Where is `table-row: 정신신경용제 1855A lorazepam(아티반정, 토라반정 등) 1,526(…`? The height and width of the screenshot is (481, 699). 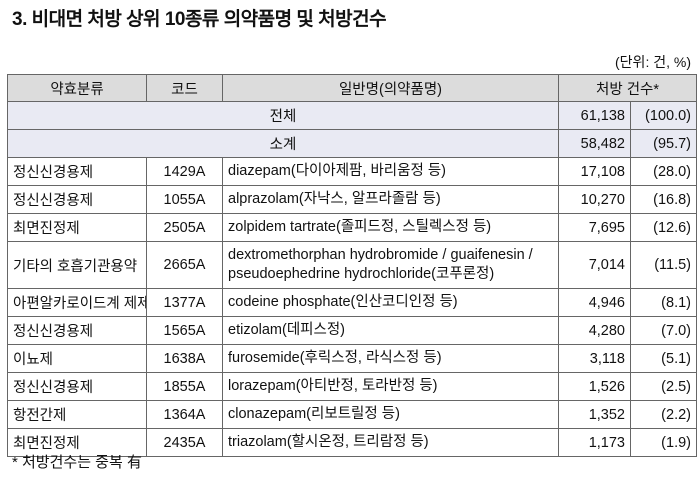 table-row: 정신신경용제 1855A lorazepam(아티반정, 토라반정 등) 1,526(… is located at coordinates (352, 386).